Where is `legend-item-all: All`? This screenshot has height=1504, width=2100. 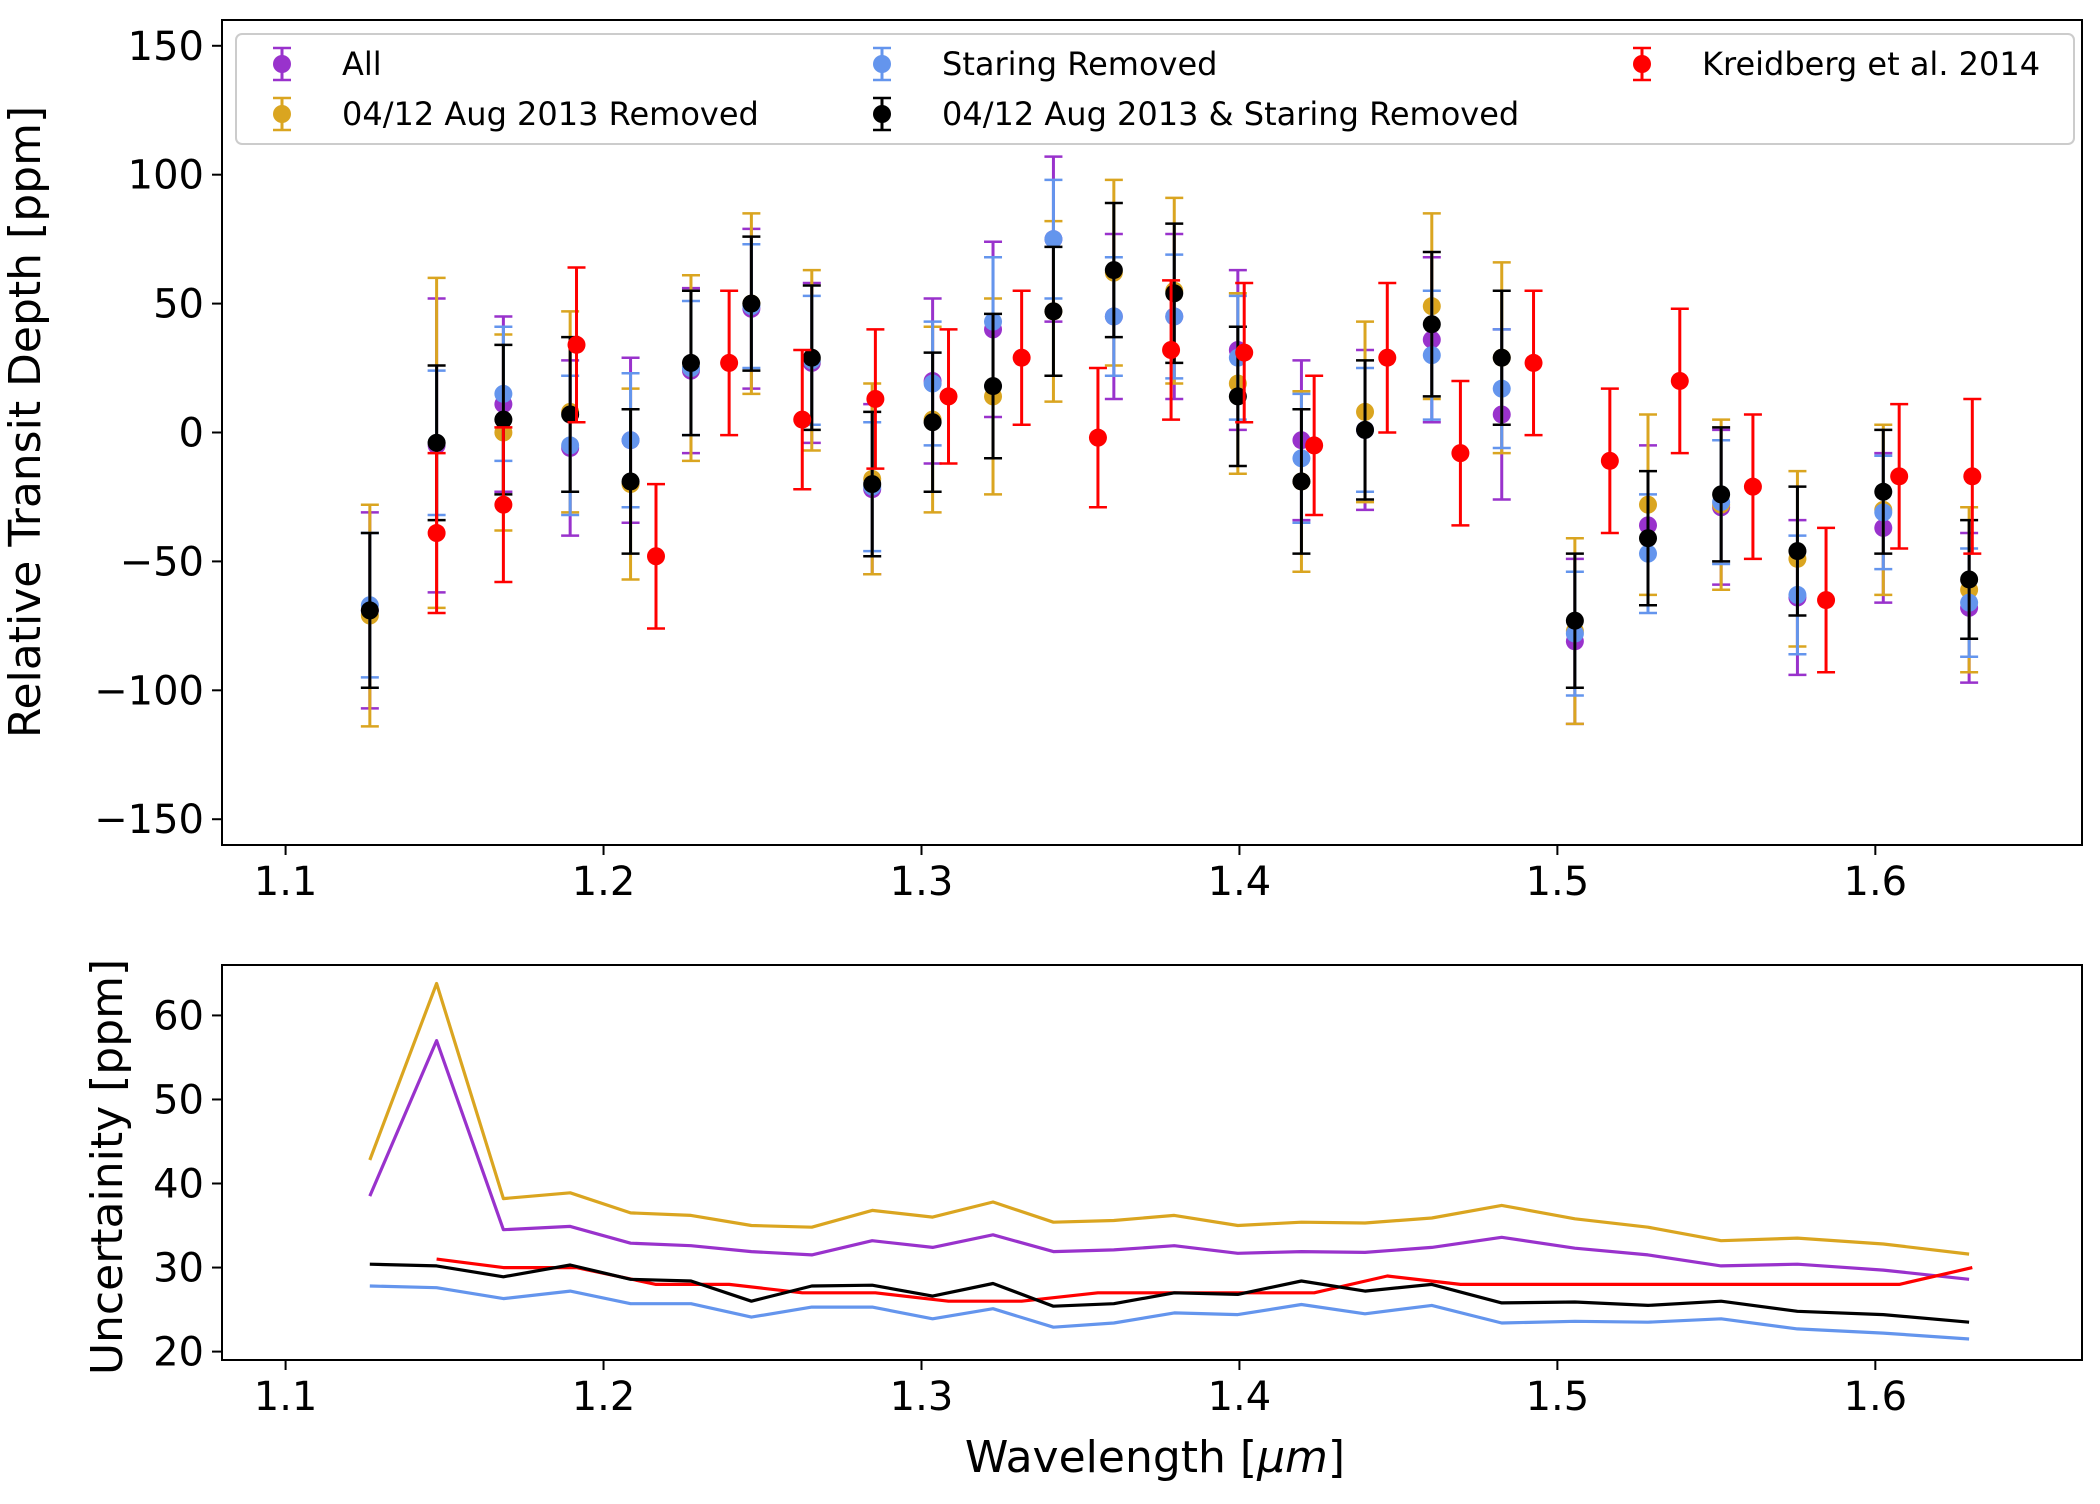 legend-item-all: All is located at coordinates (327, 64).